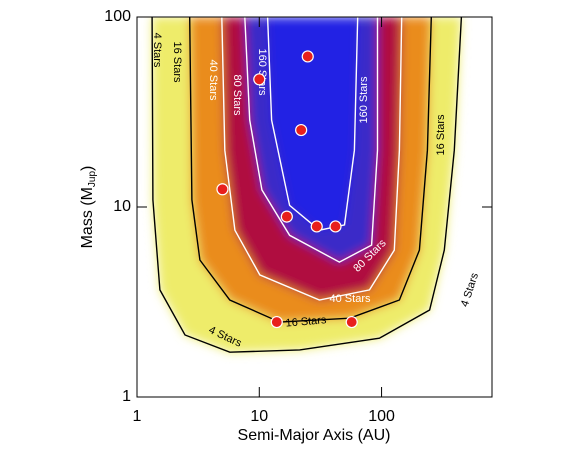 The height and width of the screenshot is (452, 568). Describe the element at coordinates (117, 16) in the screenshot. I see `y-tick-label: 100` at that location.